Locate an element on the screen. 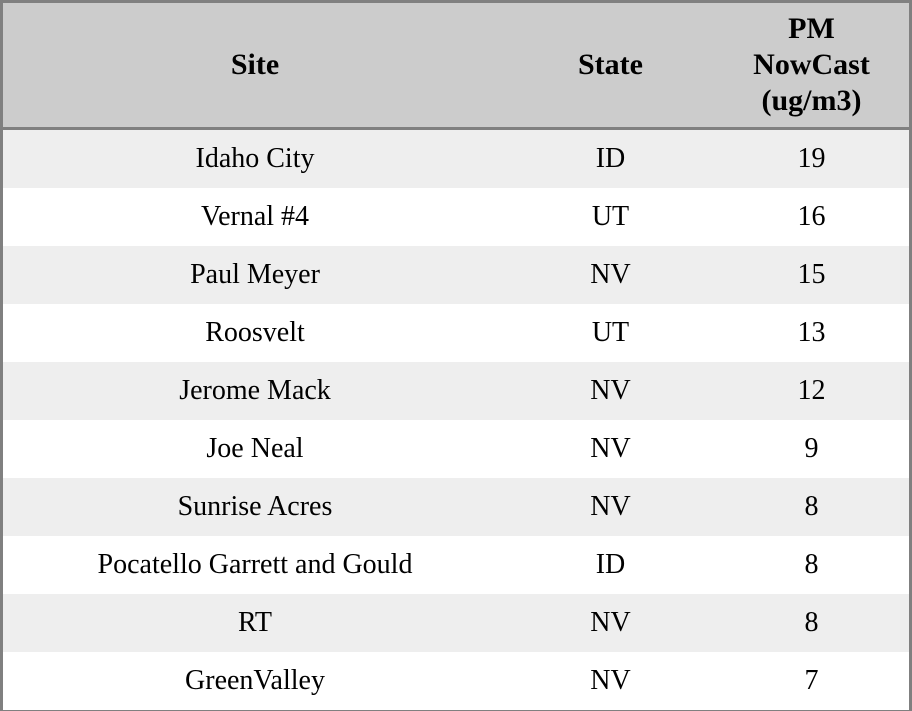 This screenshot has height=711, width=912. table-row: Jerome Mack NV 12 is located at coordinates (456, 391).